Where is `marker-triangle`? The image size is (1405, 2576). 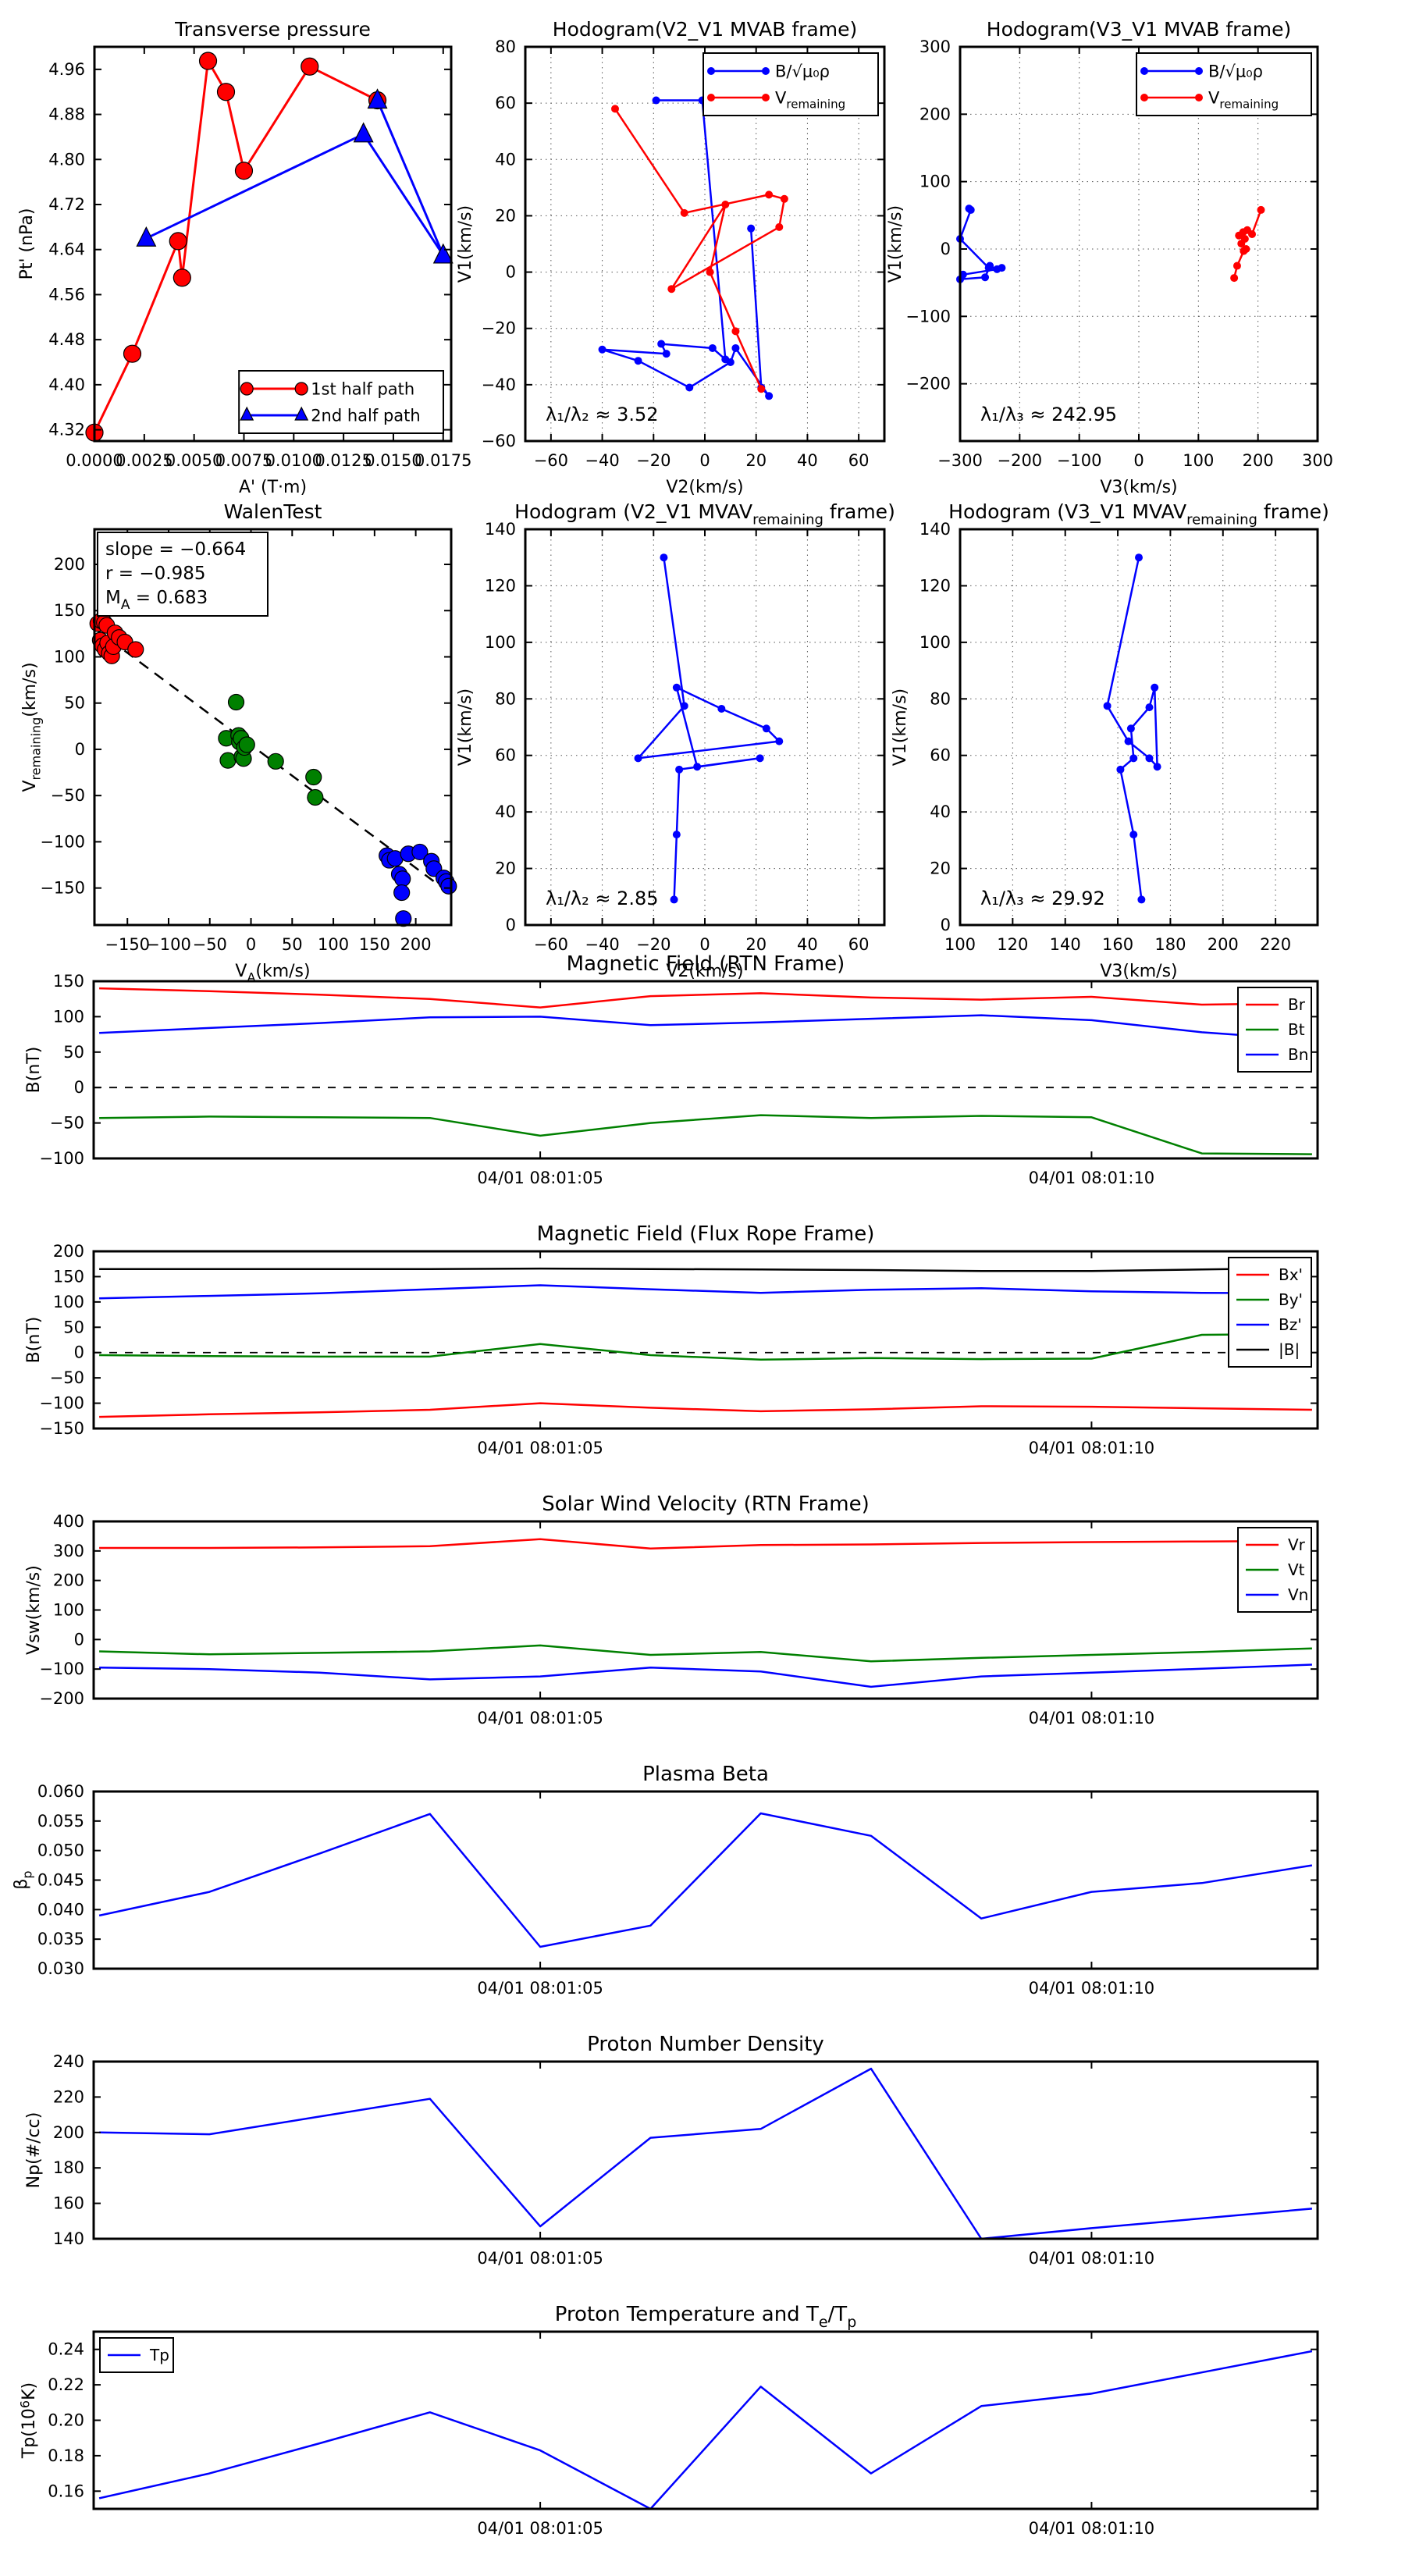
marker-triangle is located at coordinates (146, 236).